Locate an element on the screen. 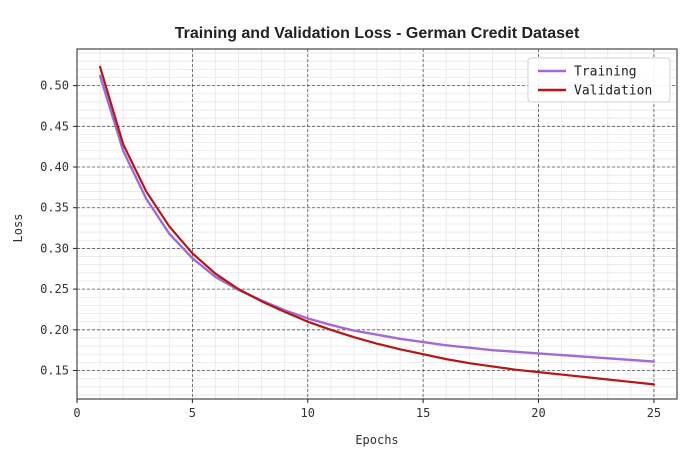 The image size is (700, 460). x-tick-label: 10 is located at coordinates (308, 413).